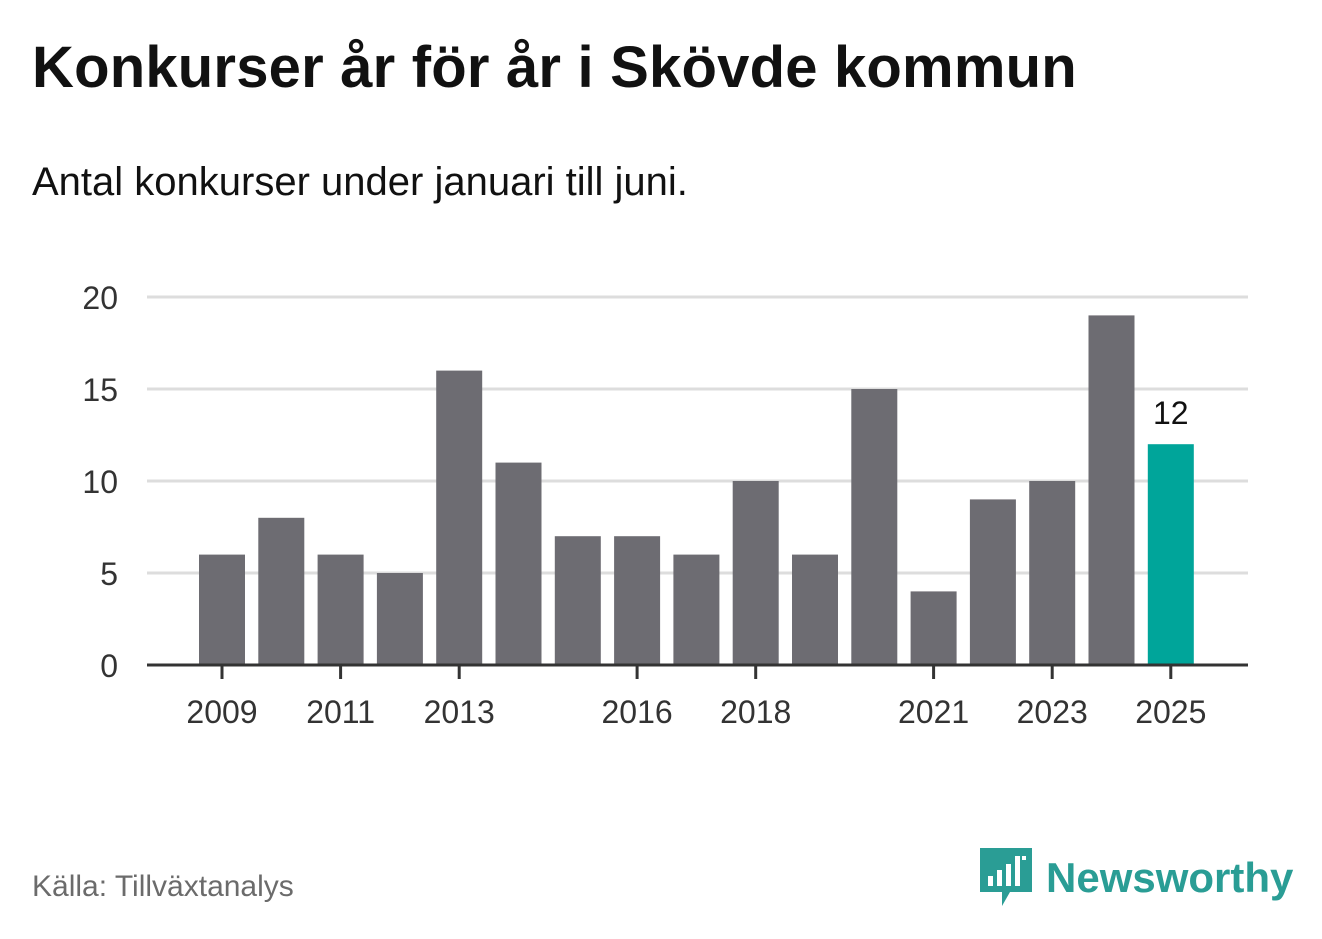  What do you see at coordinates (637, 712) in the screenshot?
I see `x-tick-label: 2016` at bounding box center [637, 712].